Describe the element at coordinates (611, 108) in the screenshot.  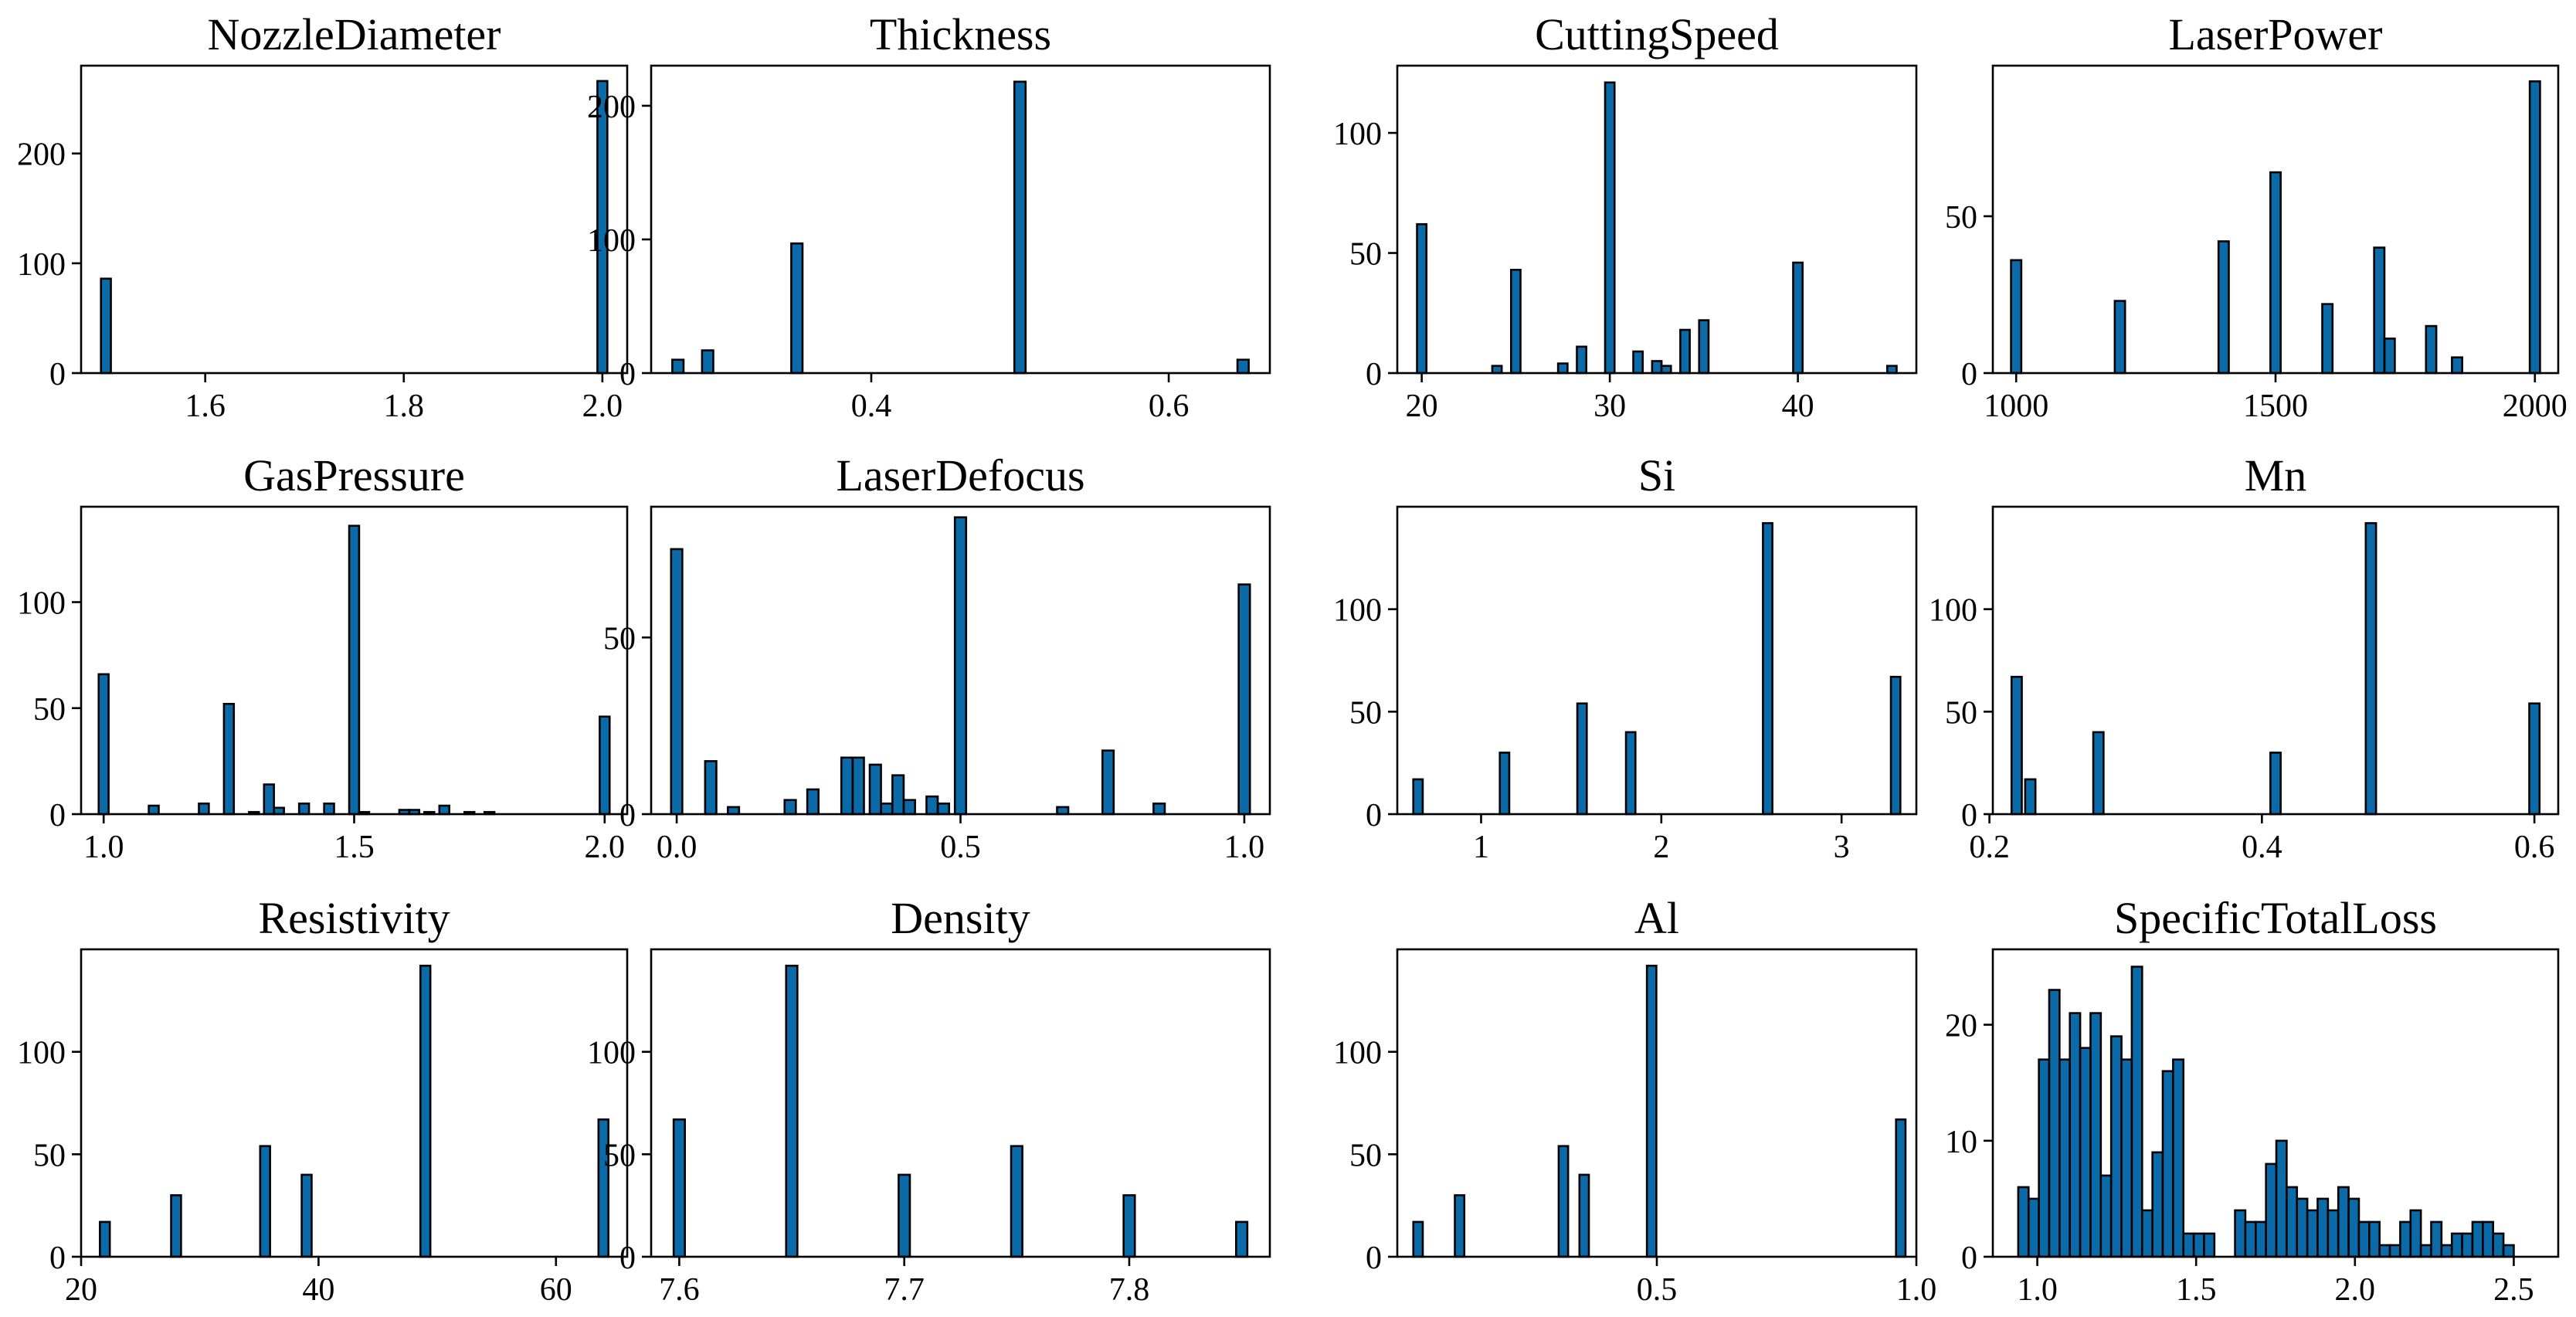
I see `y-tick-label: 200` at that location.